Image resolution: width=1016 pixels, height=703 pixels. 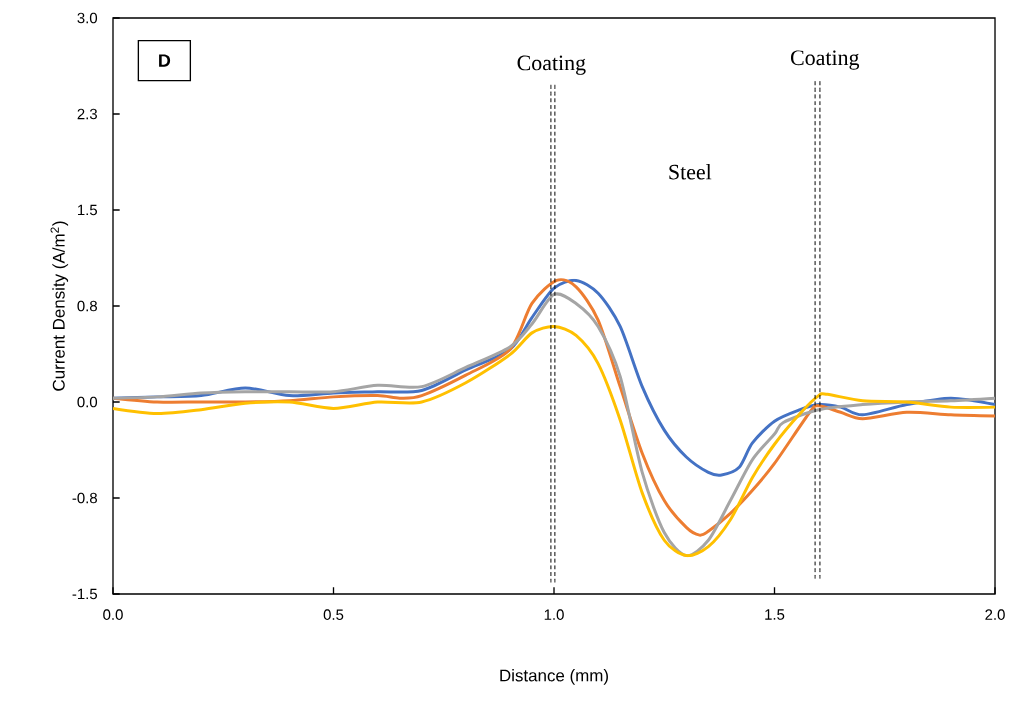 What do you see at coordinates (88, 210) in the screenshot?
I see `y-tick-label: 1.5` at bounding box center [88, 210].